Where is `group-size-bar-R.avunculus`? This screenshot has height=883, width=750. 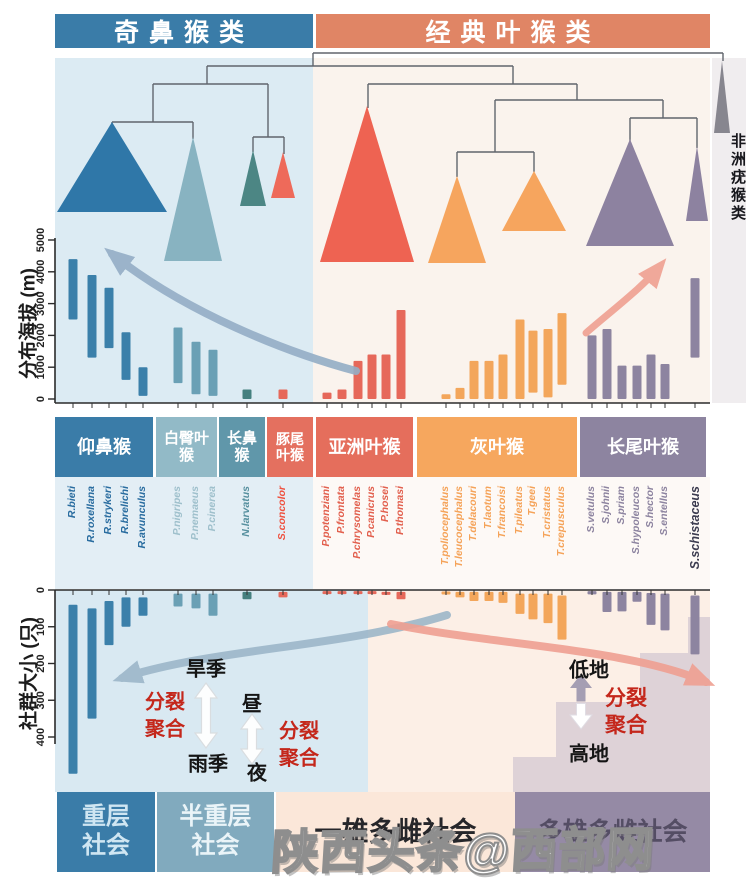 group-size-bar-R.avunculus is located at coordinates (143, 606).